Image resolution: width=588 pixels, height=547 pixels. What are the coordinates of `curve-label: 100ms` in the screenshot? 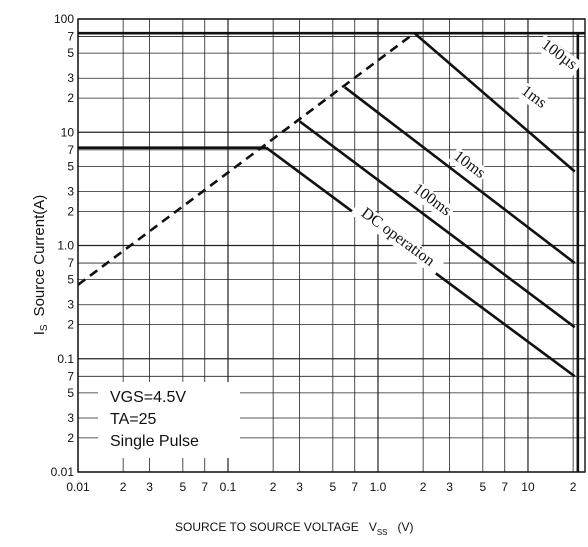 It's located at (431, 200).